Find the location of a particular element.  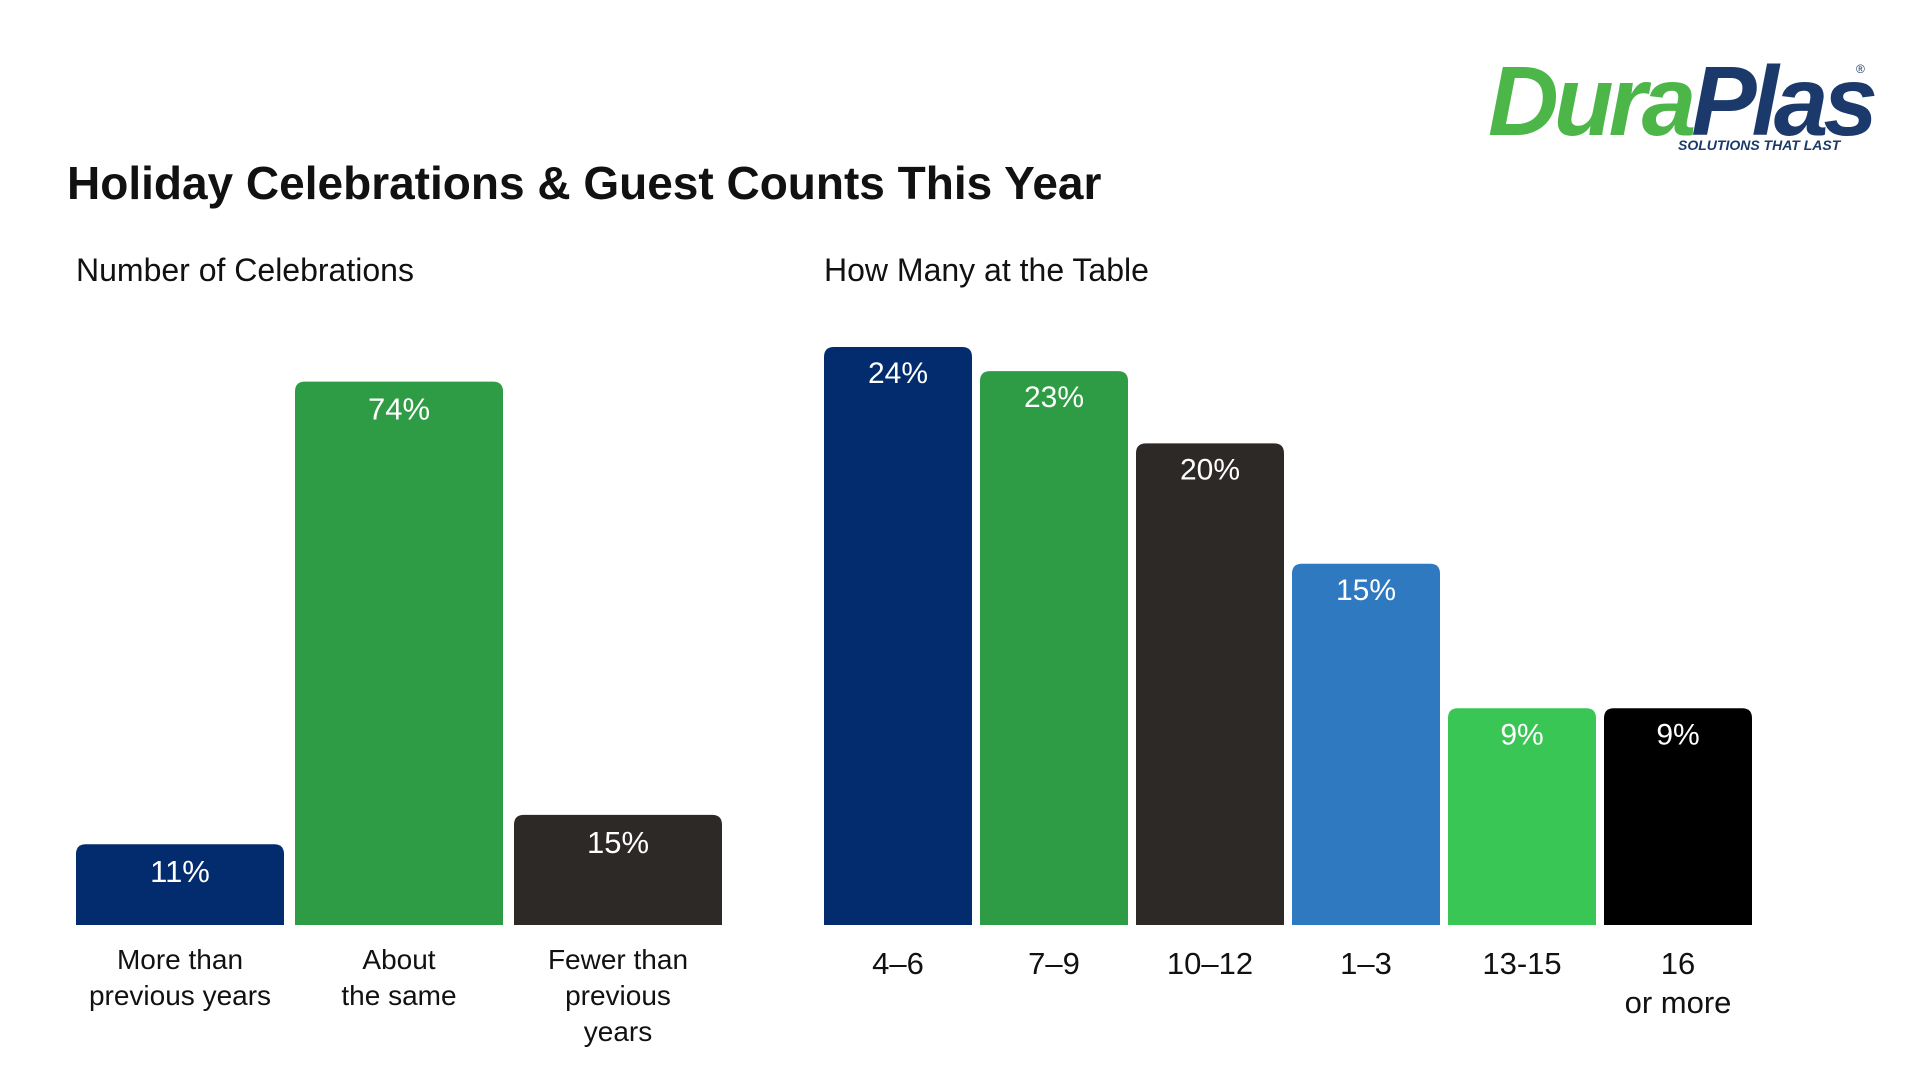

data-label-5: 9% is located at coordinates (1521, 734).